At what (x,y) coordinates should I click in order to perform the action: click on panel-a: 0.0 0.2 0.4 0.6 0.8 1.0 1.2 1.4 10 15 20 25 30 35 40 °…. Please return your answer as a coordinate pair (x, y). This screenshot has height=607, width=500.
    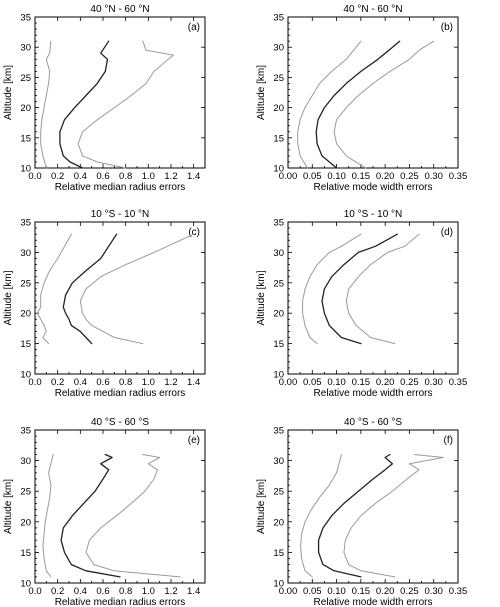
    Looking at the image, I should click on (104, 98).